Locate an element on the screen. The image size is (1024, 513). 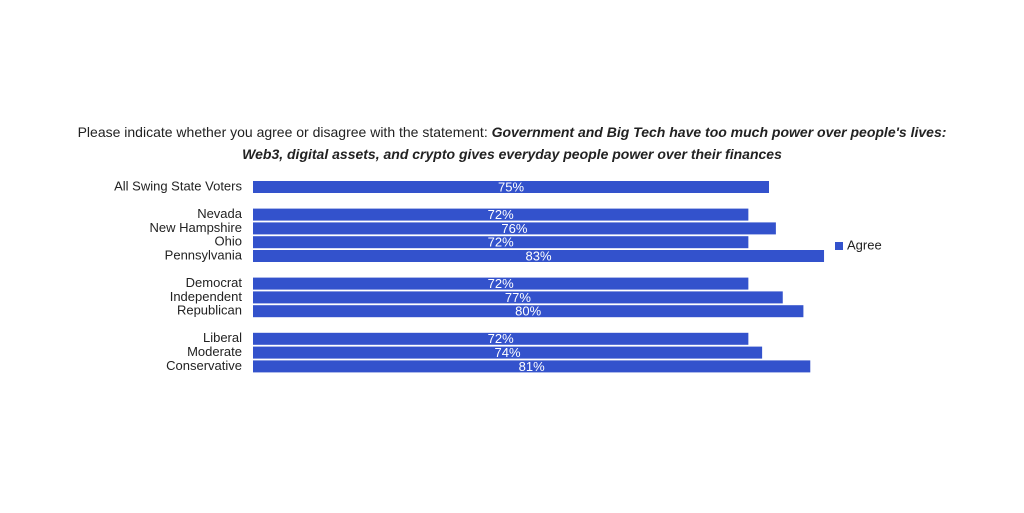
value-label: 80% is located at coordinates (528, 311).